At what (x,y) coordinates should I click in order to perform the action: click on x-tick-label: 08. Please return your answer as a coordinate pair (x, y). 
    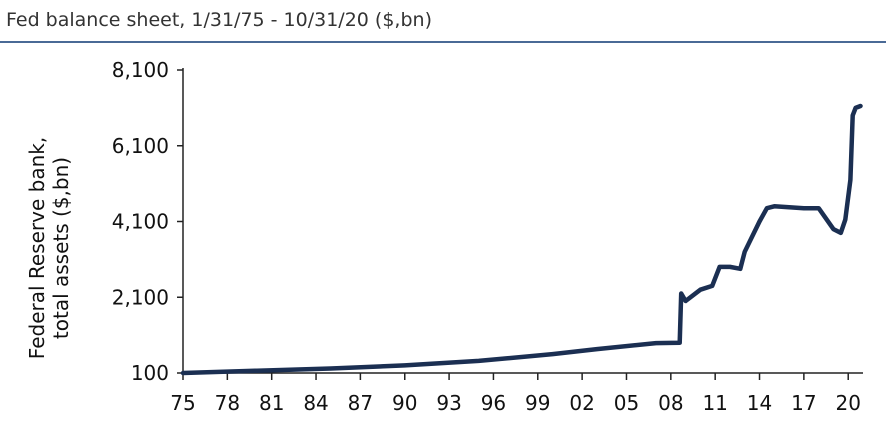
    Looking at the image, I should click on (670, 403).